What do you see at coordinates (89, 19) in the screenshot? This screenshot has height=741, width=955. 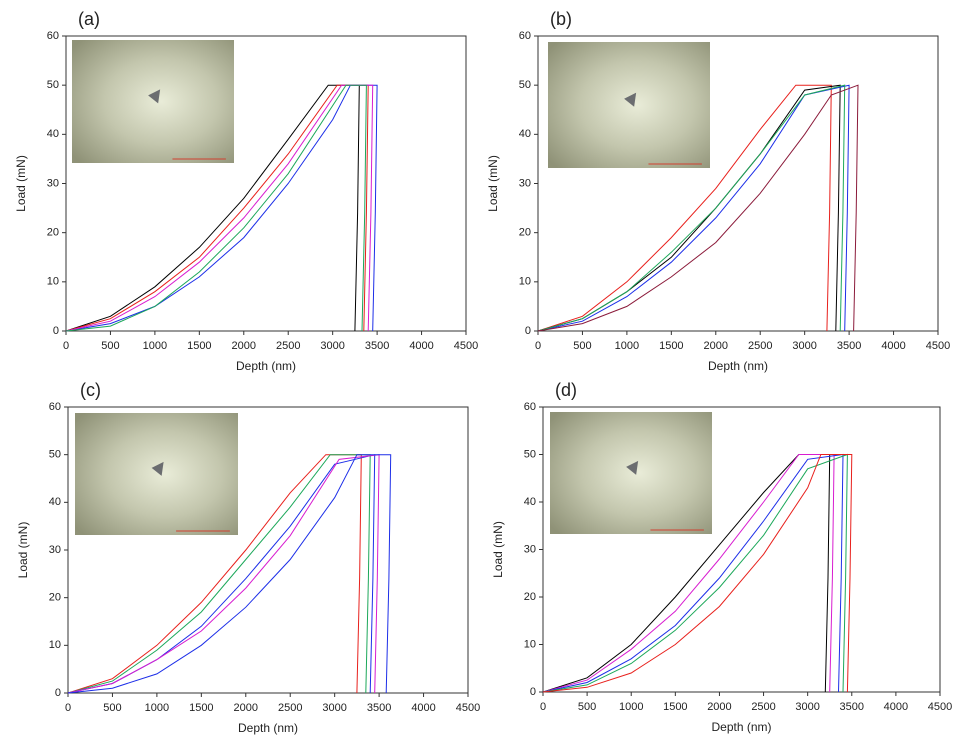 I see `panel-title: (a)` at bounding box center [89, 19].